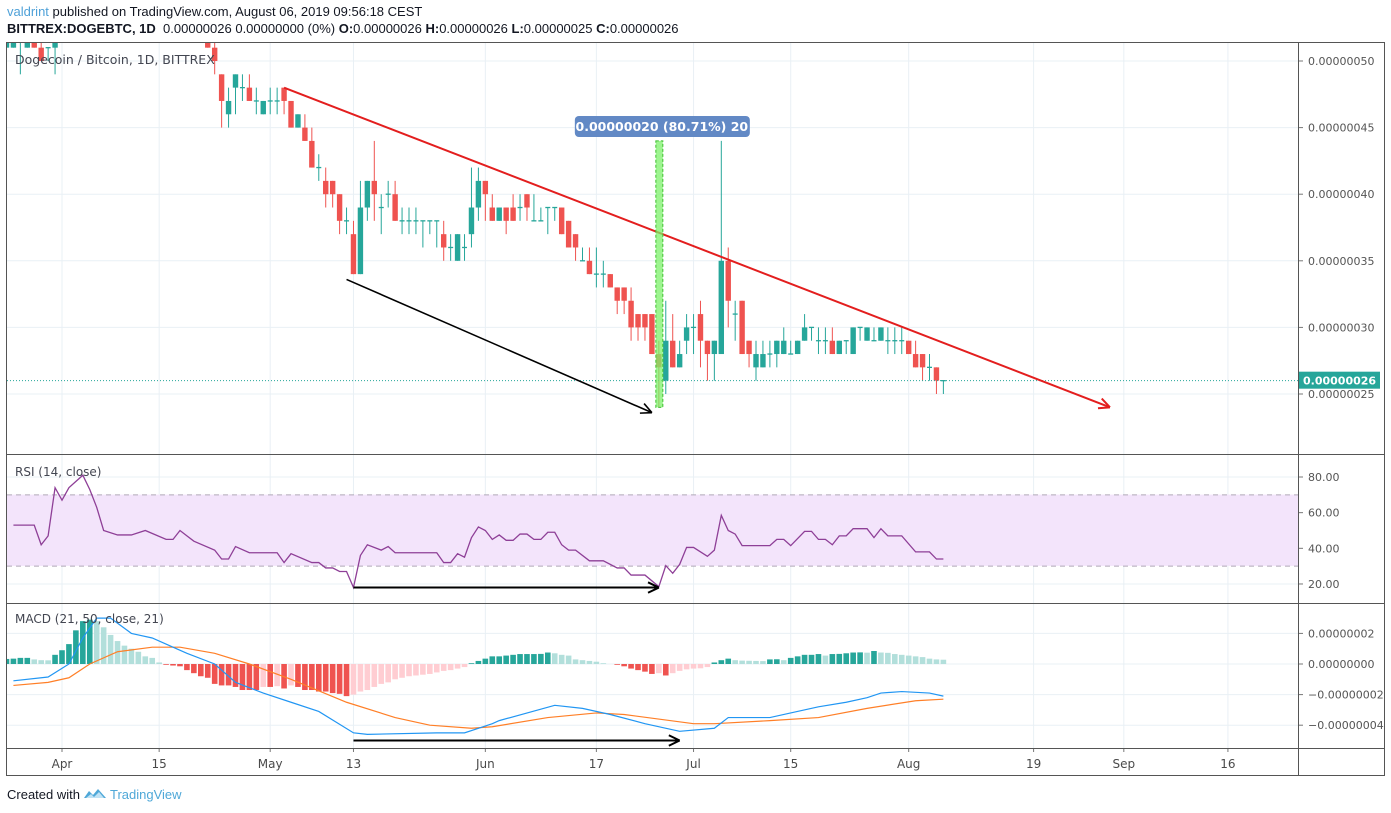  I want to click on time-axis-label: Apr, so click(62, 764).